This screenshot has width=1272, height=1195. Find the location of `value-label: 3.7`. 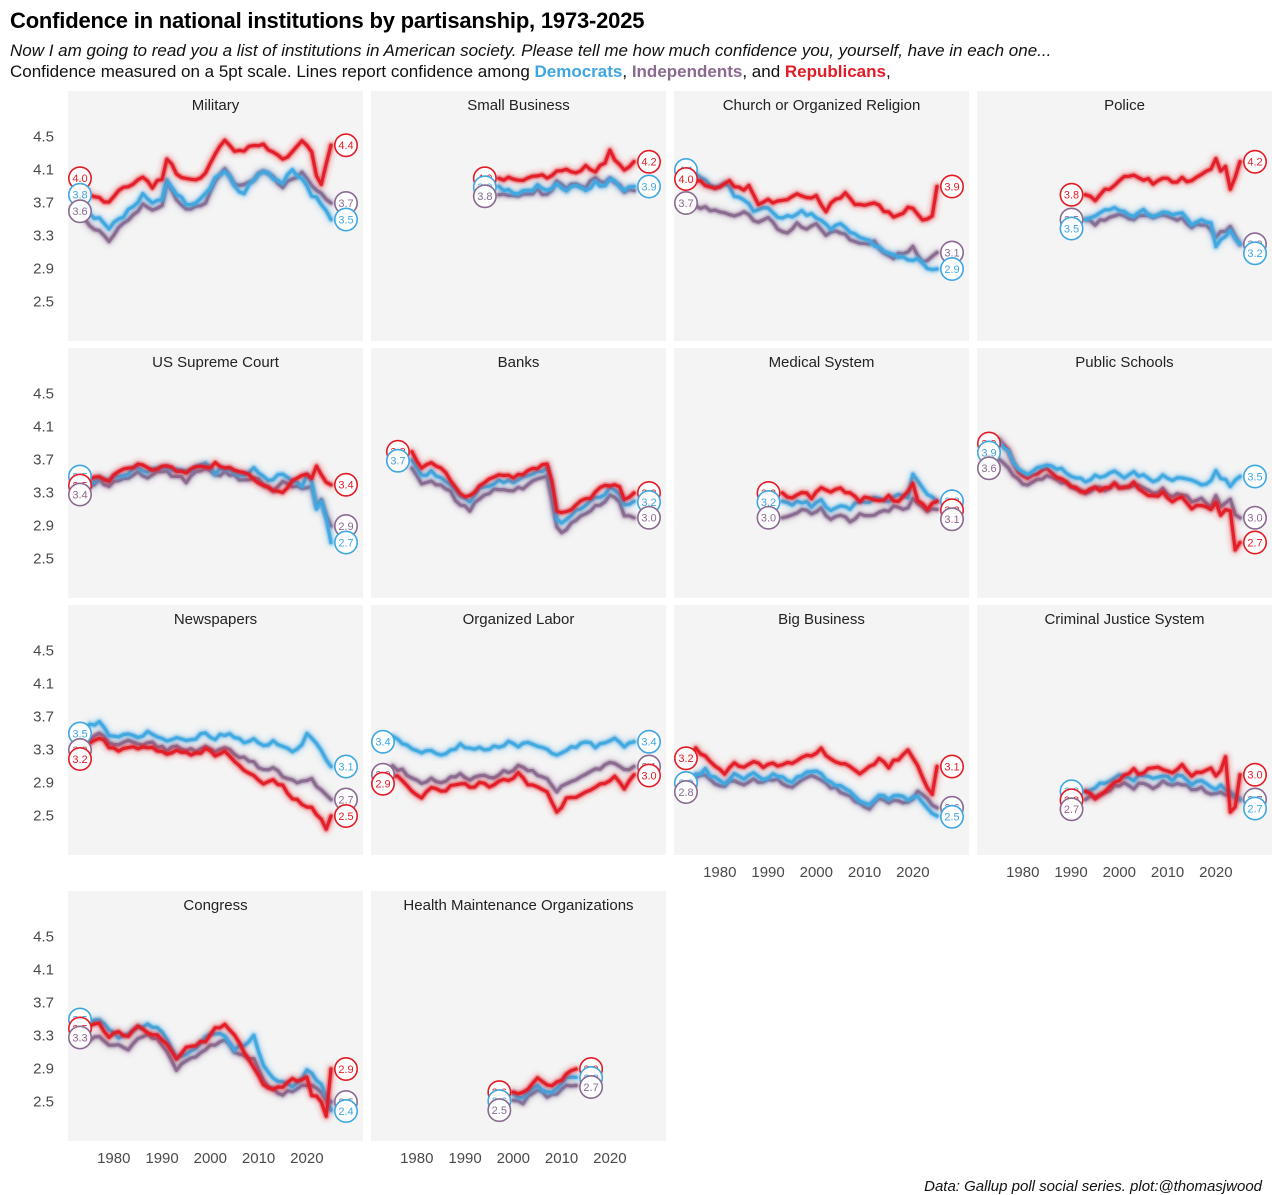

value-label: 3.7 is located at coordinates (397, 460).